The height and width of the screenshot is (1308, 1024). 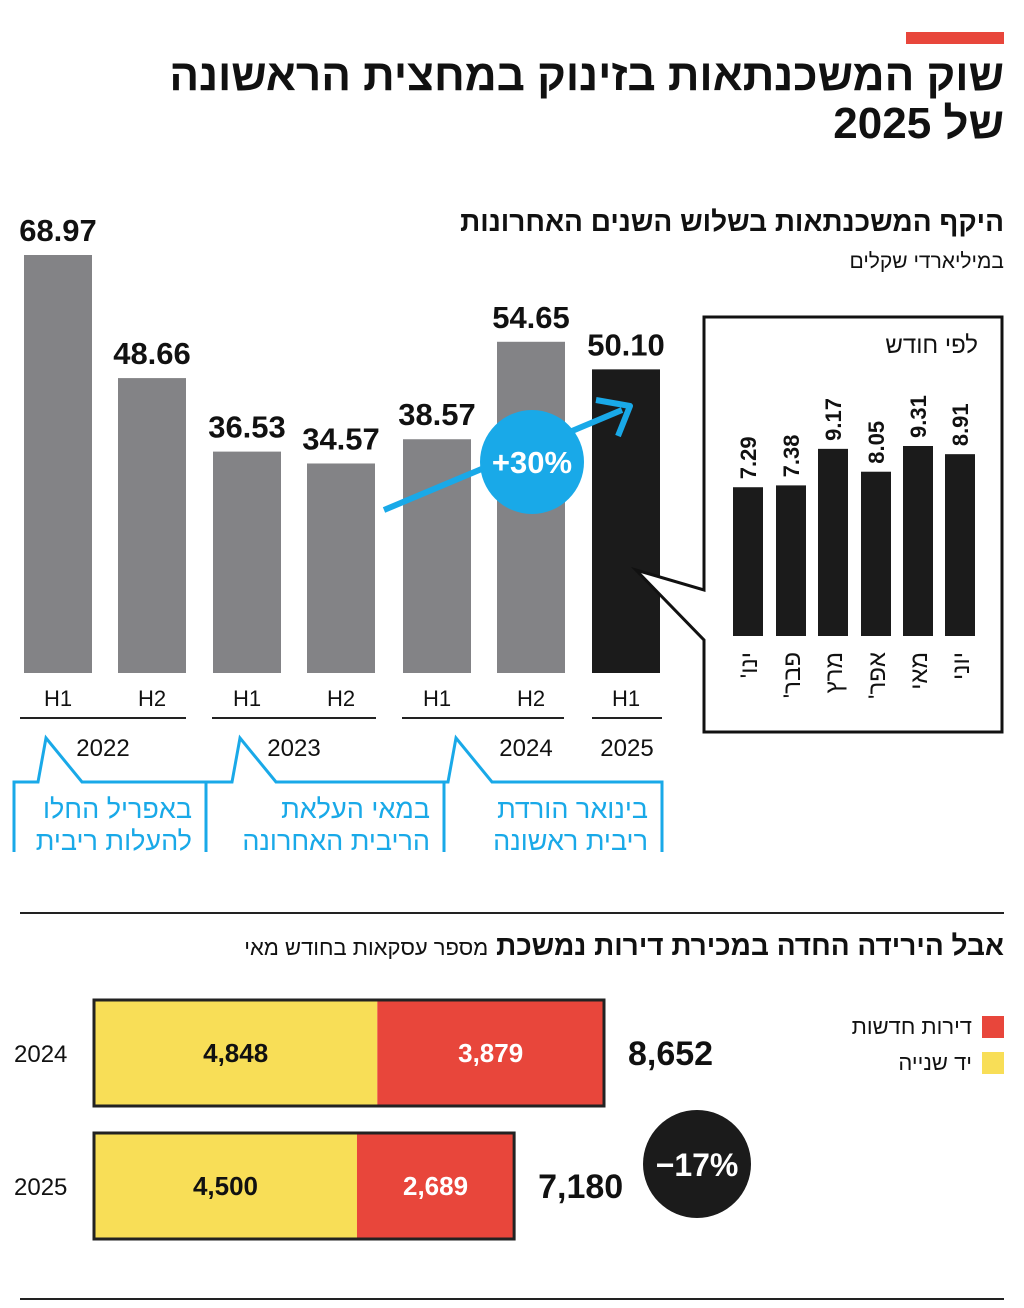 I want to click on bar-value-label-4: 38.57, so click(x=437, y=414).